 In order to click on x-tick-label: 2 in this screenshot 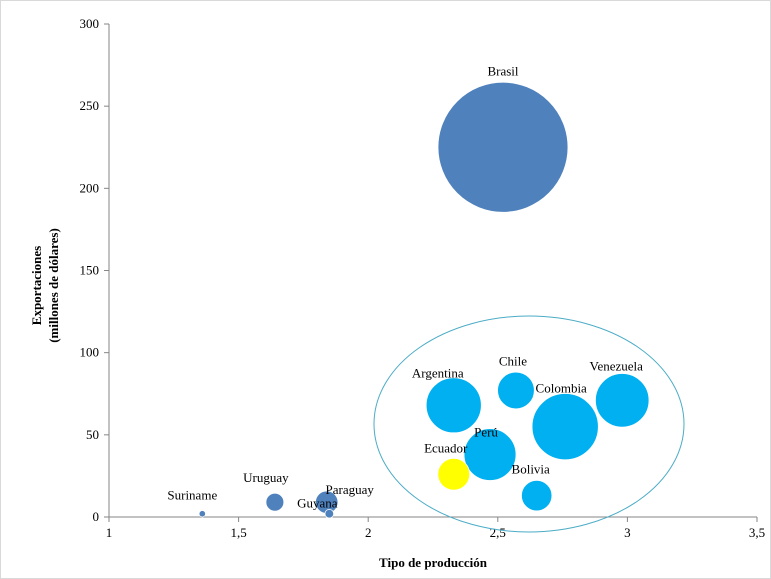, I will do `click(368, 532)`.